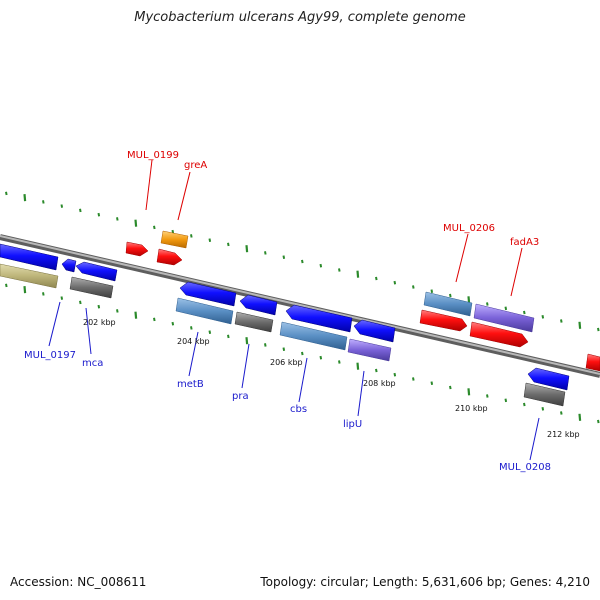 Image resolution: width=600 pixels, height=600 pixels. I want to click on label-fada3: fadA3, so click(524, 242).